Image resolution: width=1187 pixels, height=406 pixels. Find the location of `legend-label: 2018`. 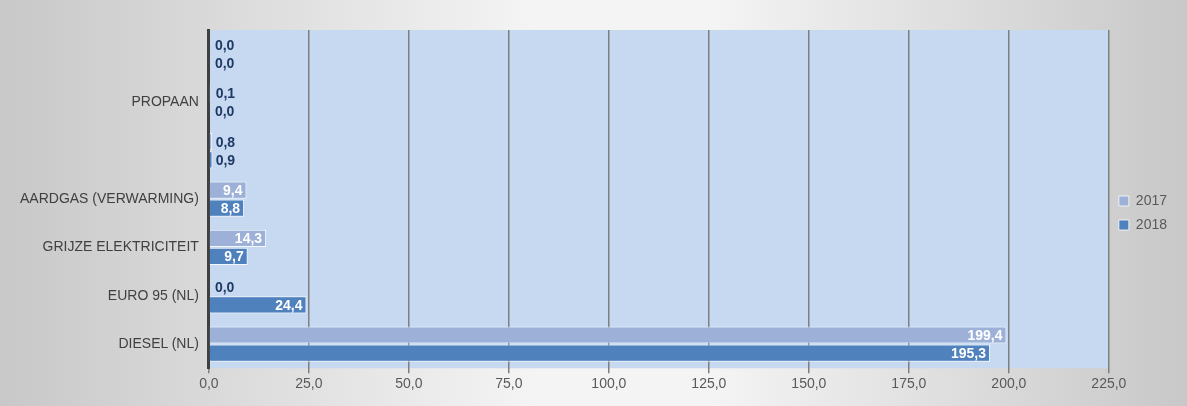

legend-label: 2018 is located at coordinates (1151, 223).